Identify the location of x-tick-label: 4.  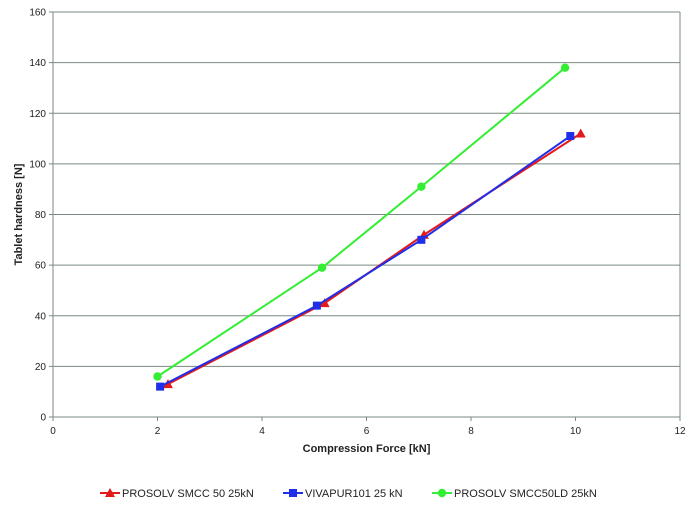
(262, 431).